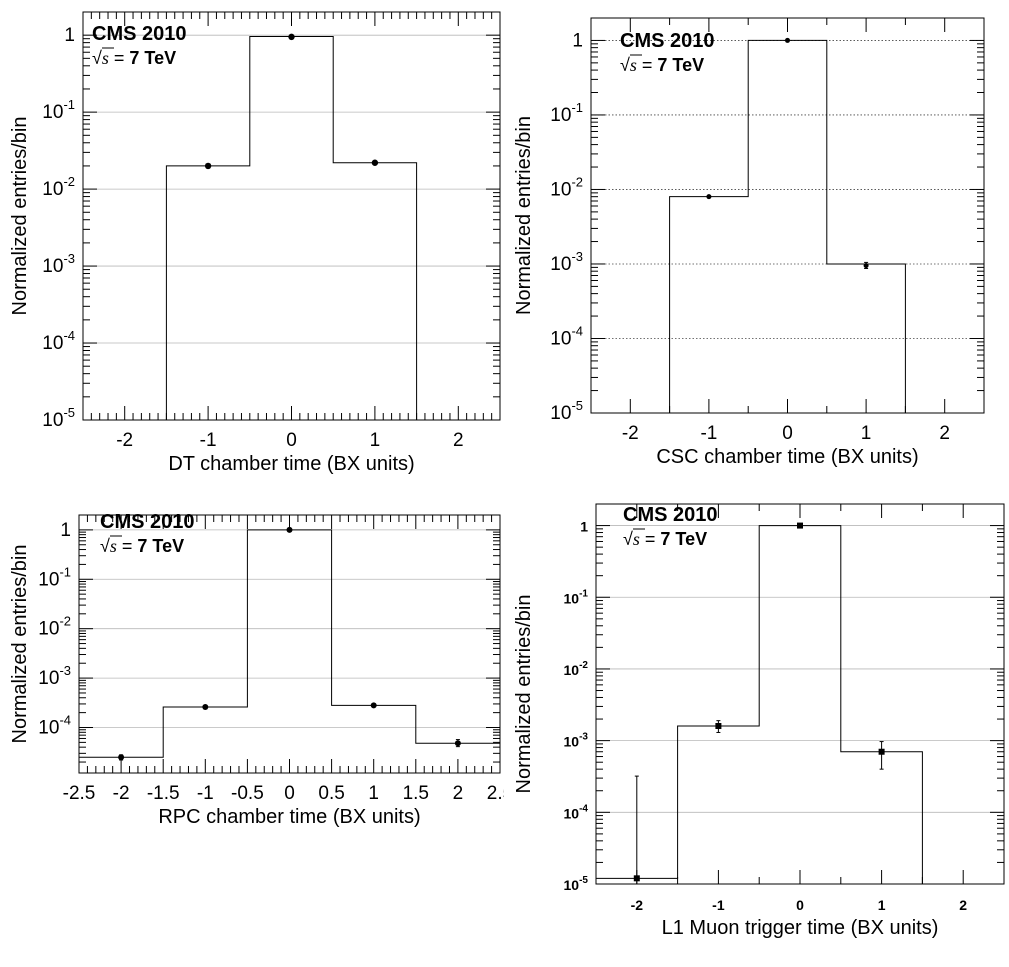 The height and width of the screenshot is (967, 1009). Describe the element at coordinates (289, 817) in the screenshot. I see `x-axis-title: RPC chamber time (BX units)` at that location.